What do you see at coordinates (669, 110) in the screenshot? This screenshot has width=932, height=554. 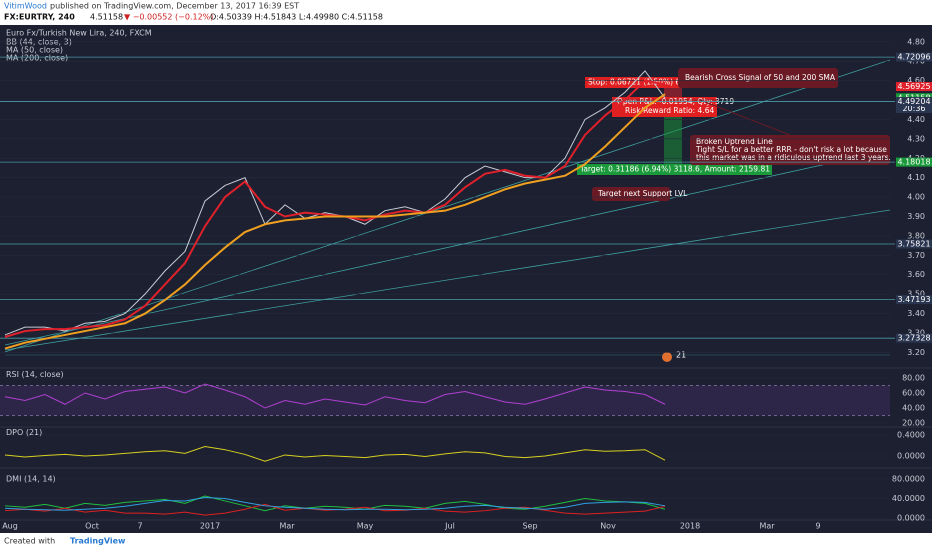 I see `rrr-label: Risk/Reward Ratio: 4.64` at bounding box center [669, 110].